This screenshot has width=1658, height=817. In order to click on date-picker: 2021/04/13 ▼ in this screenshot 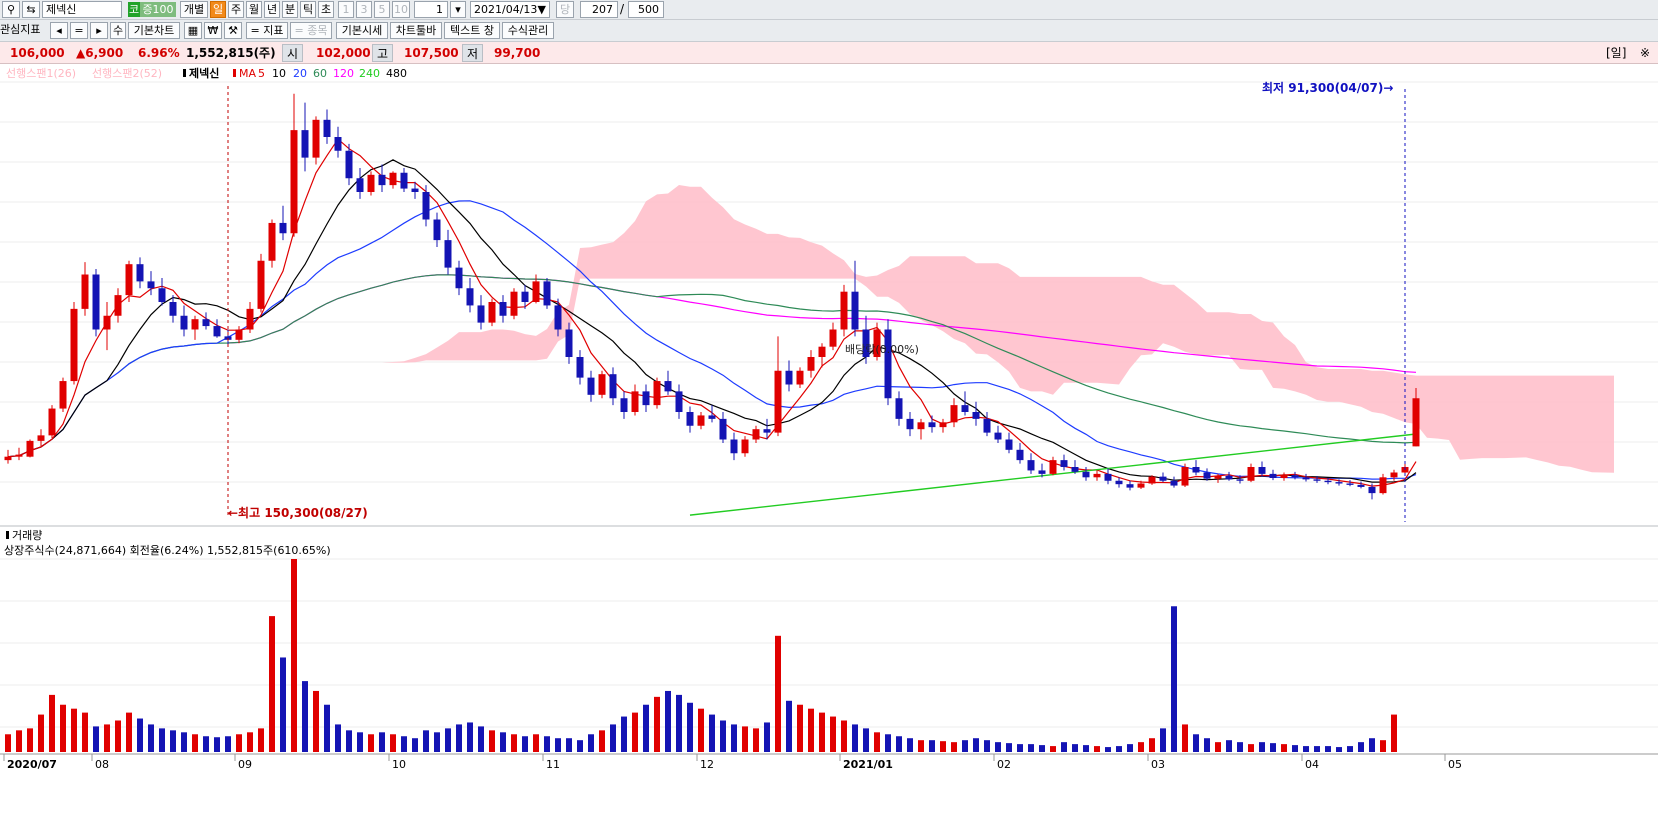, I will do `click(510, 9)`.